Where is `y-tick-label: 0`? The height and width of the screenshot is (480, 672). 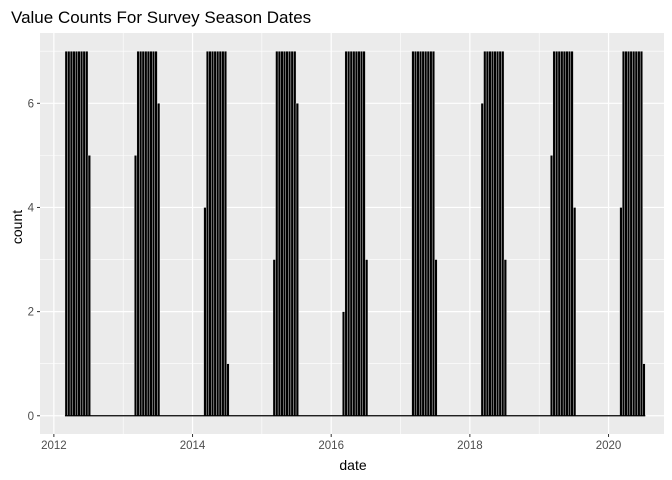
y-tick-label: 0 is located at coordinates (31, 417).